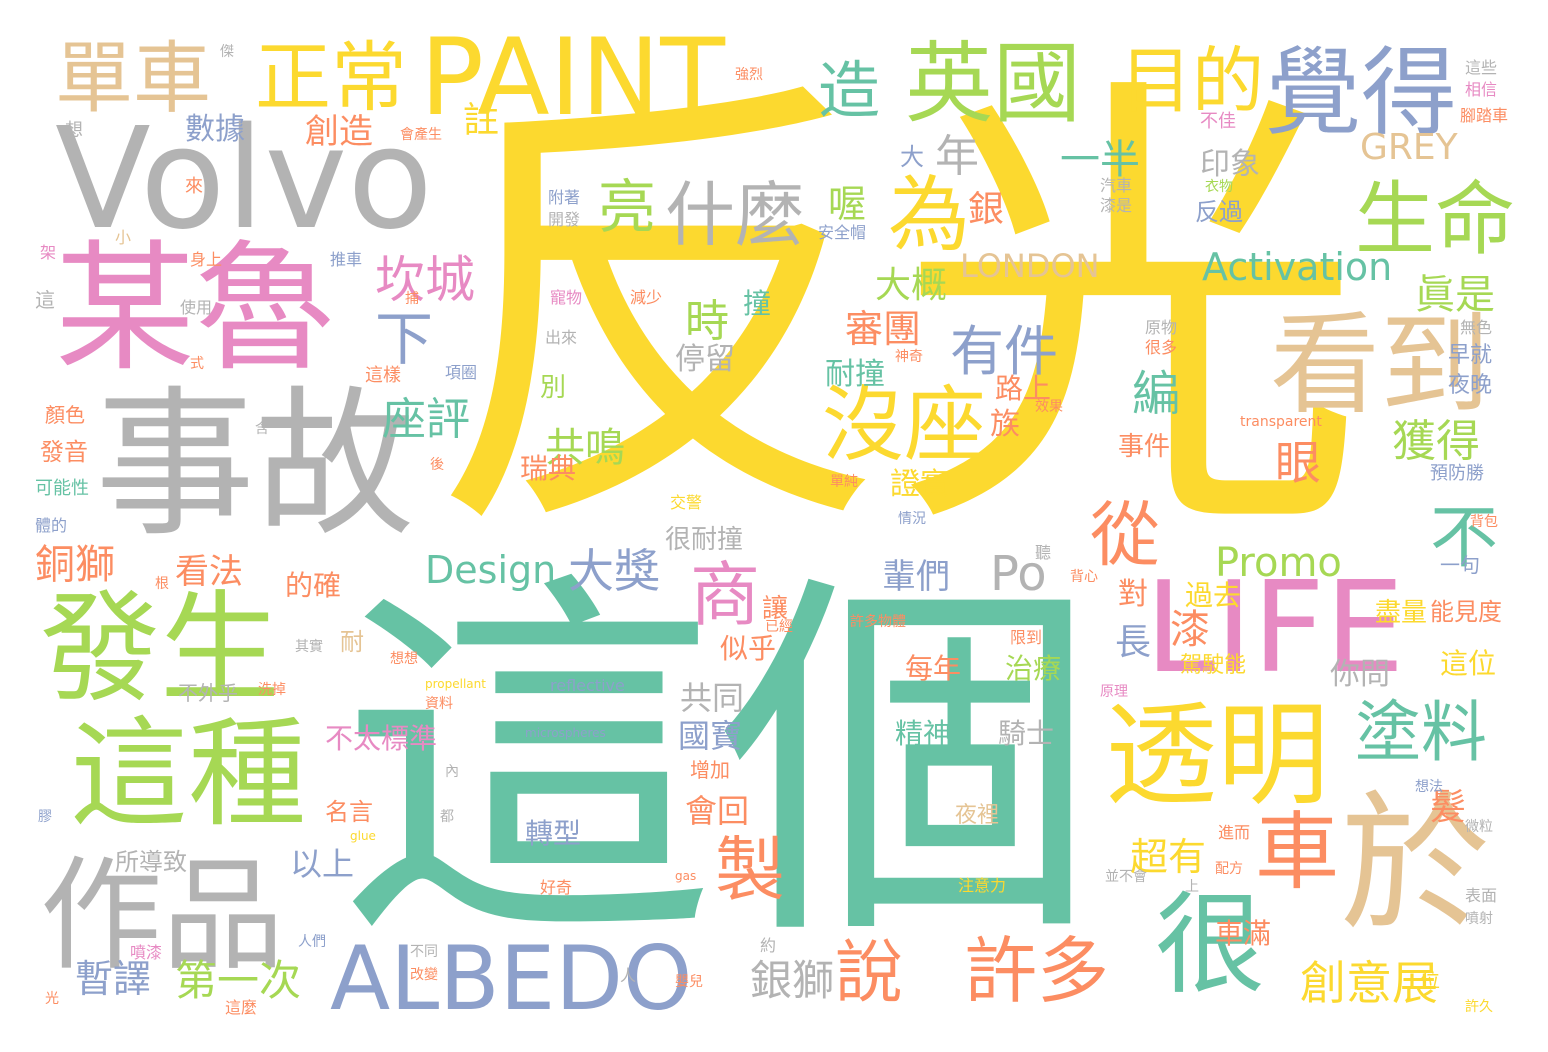 The image size is (1548, 1052). What do you see at coordinates (1369, 983) in the screenshot?
I see `word-chuangyizhan: 創意展` at bounding box center [1369, 983].